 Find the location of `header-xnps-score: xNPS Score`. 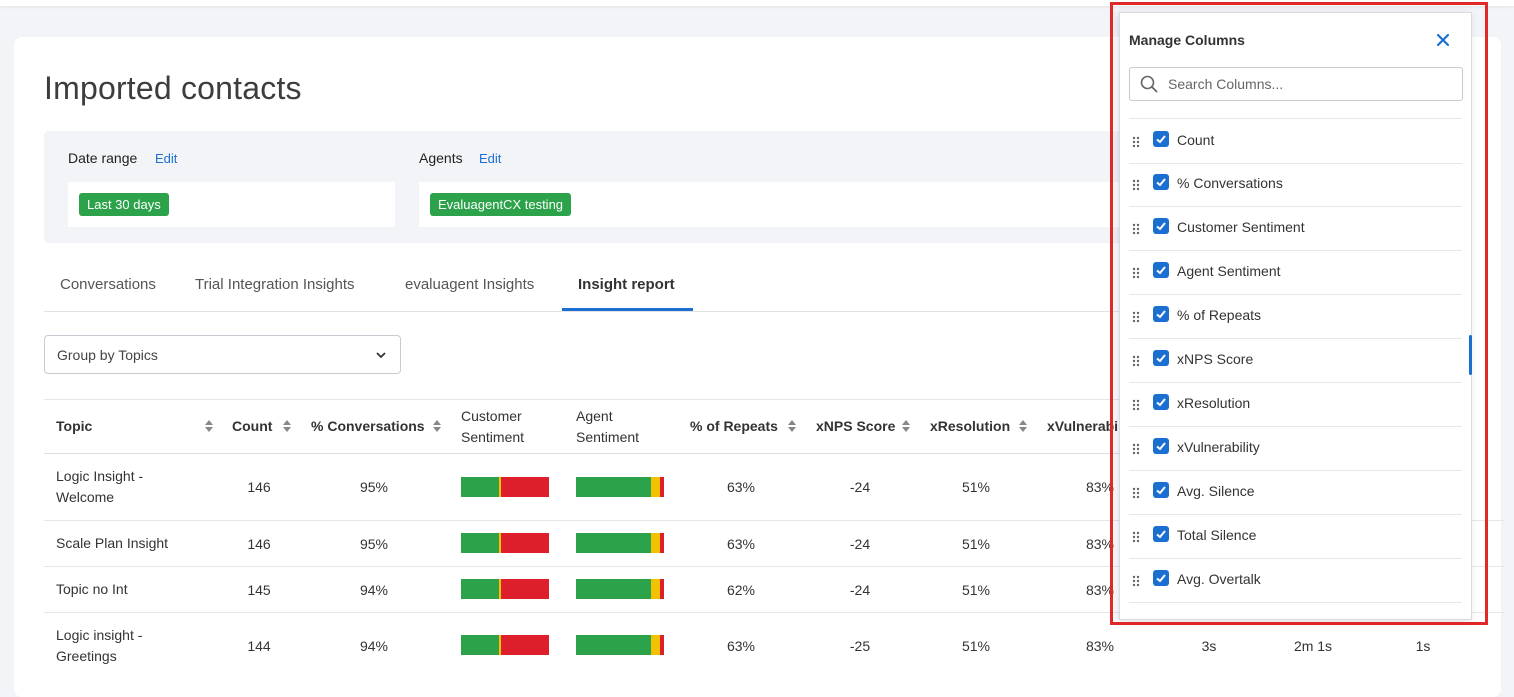

header-xnps-score: xNPS Score is located at coordinates (856, 426).